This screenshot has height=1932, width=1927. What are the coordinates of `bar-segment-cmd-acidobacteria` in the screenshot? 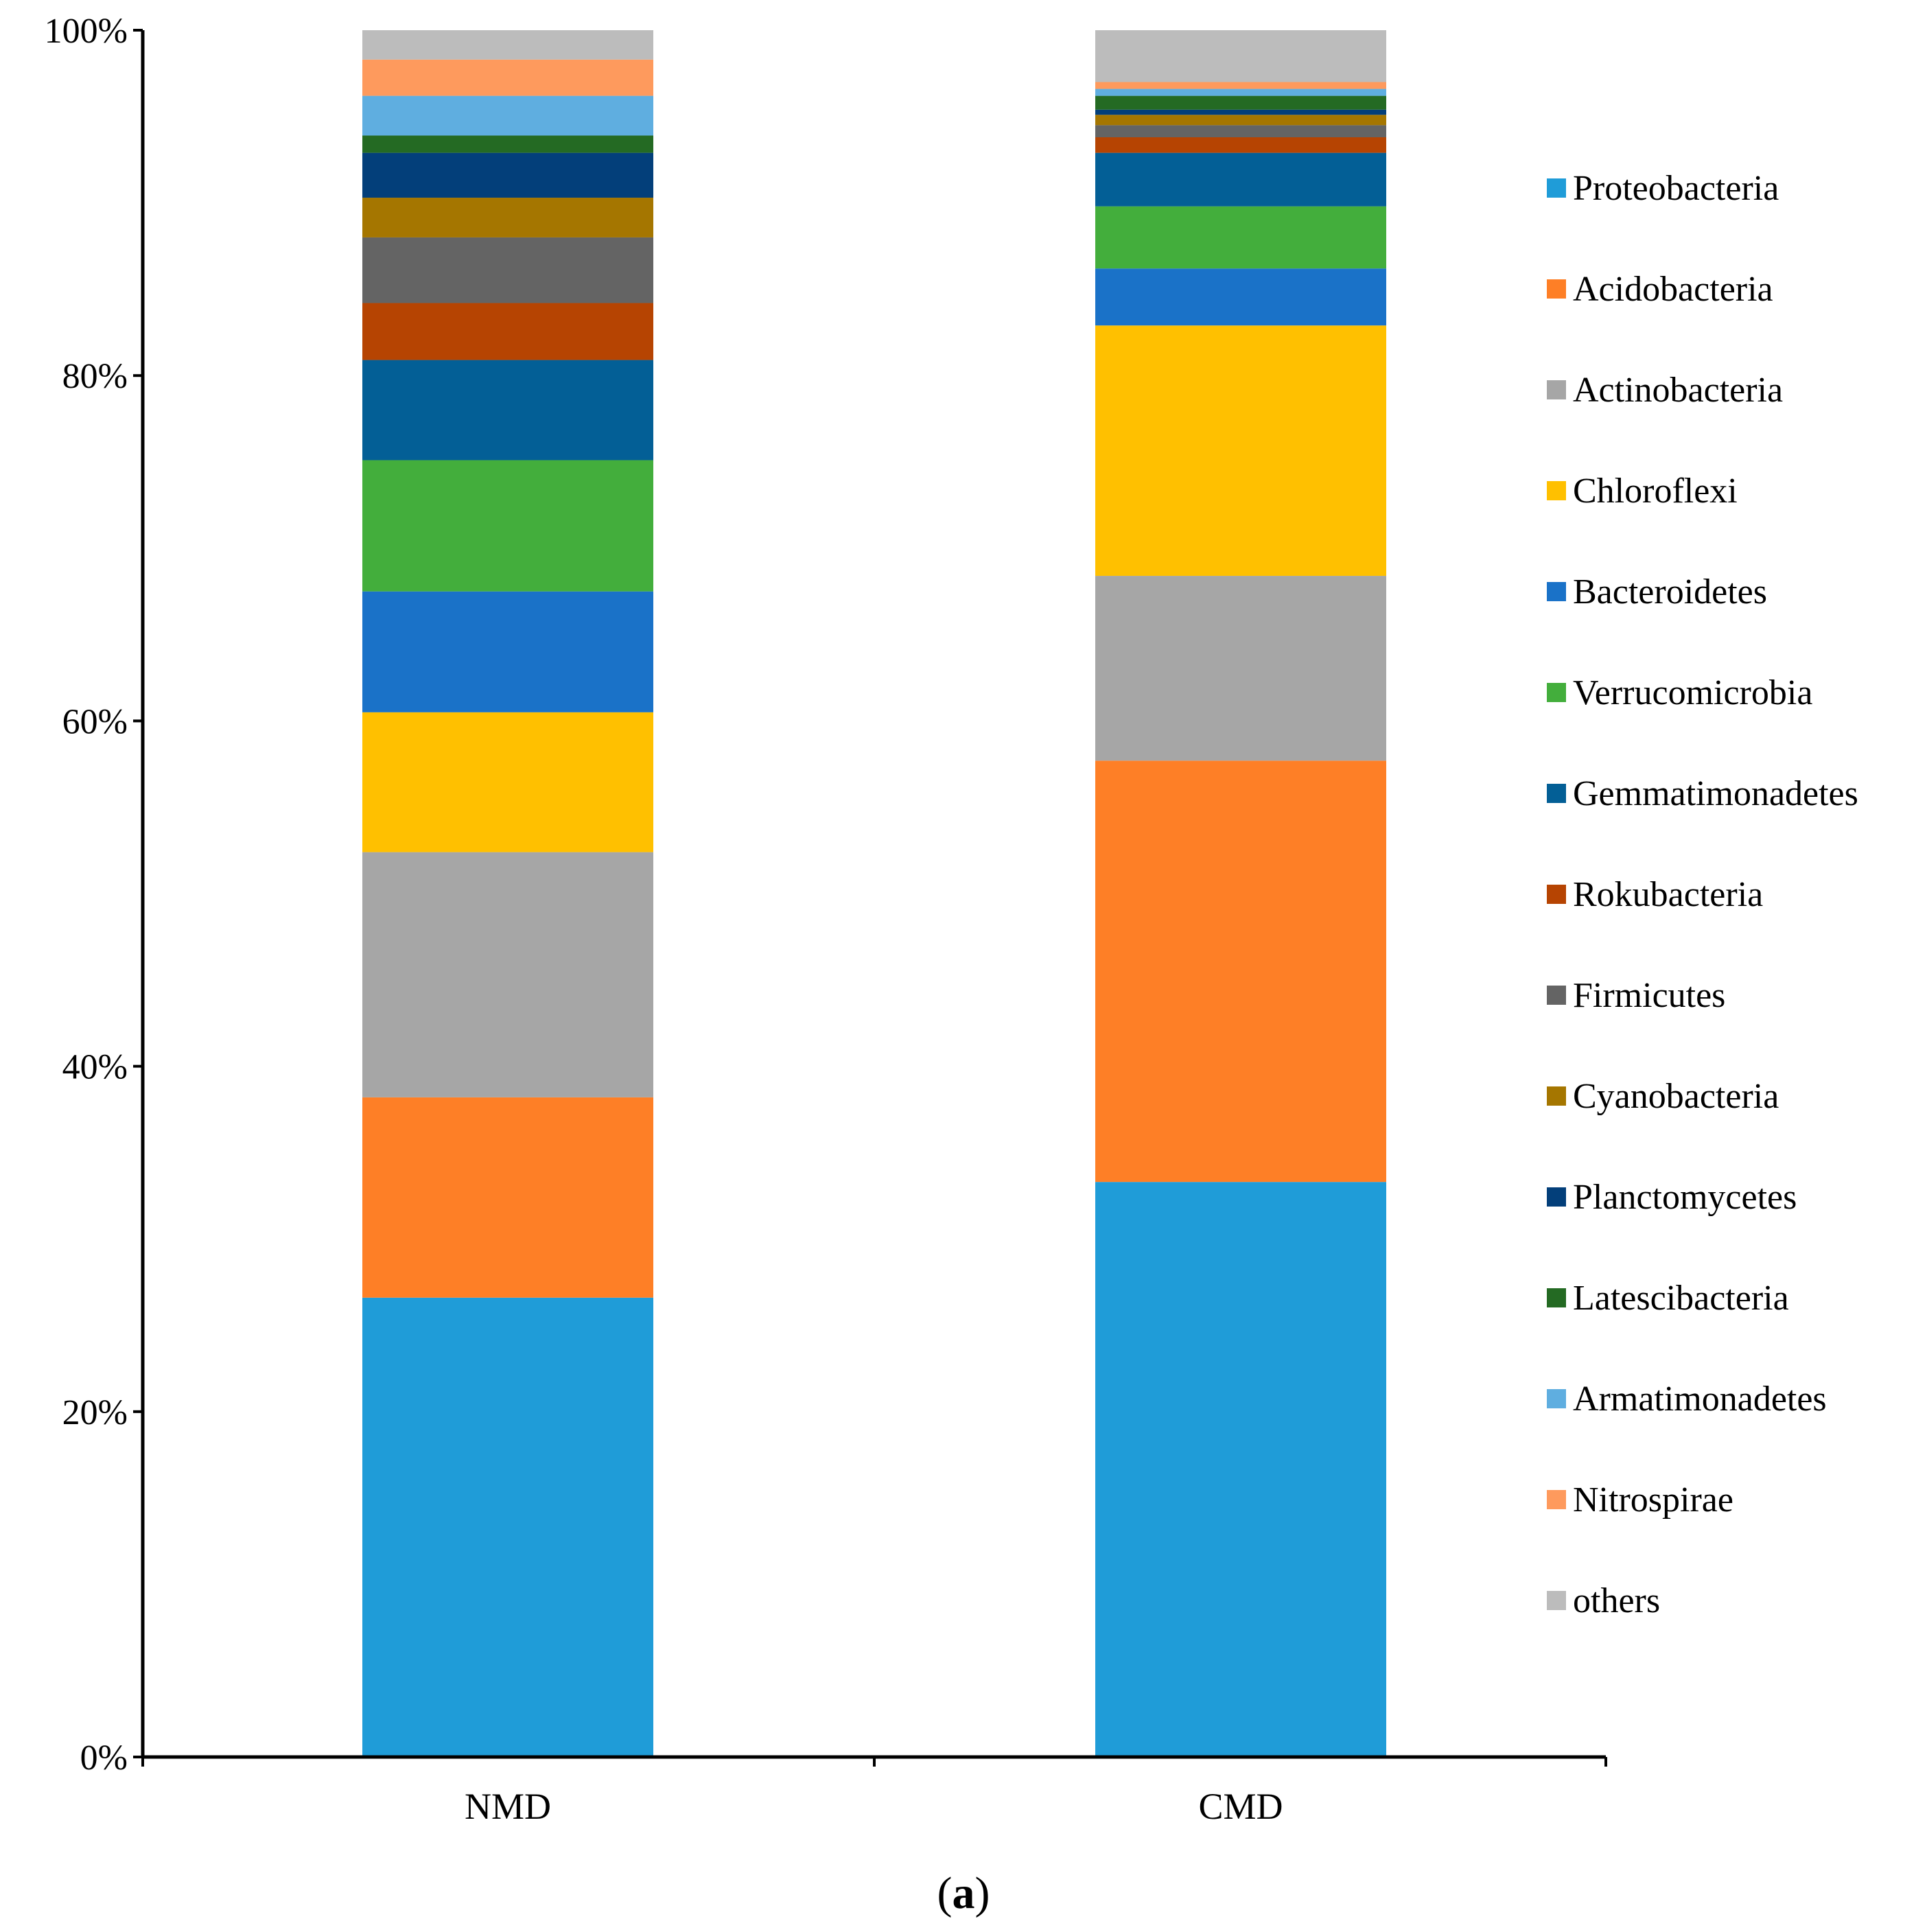 It's located at (1240, 972).